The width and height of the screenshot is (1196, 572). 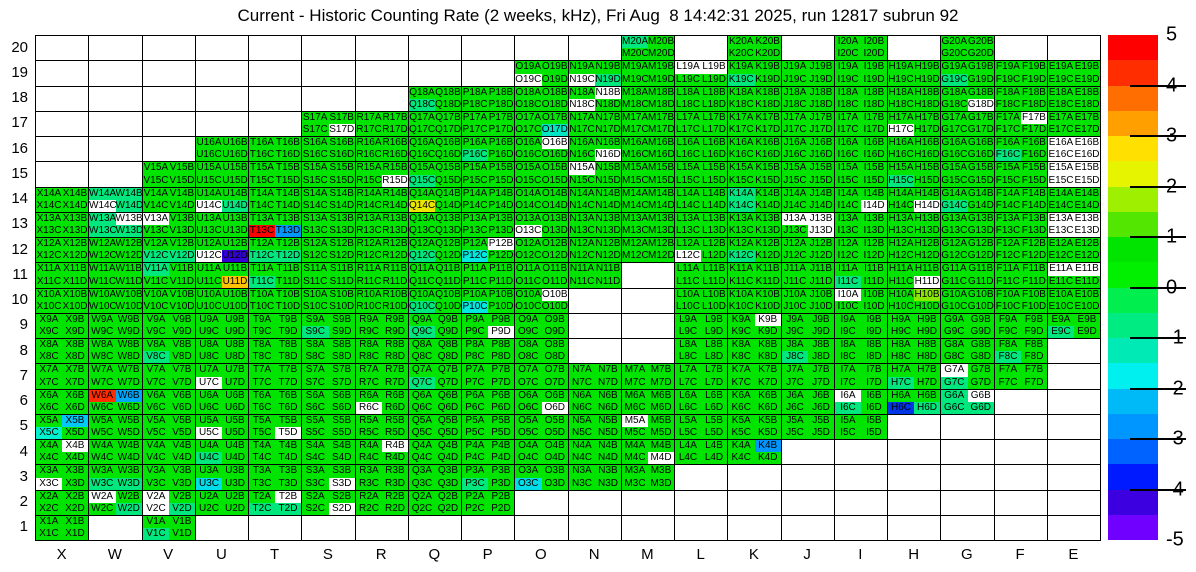 What do you see at coordinates (182, 471) in the screenshot?
I see `heatmap-cell: V3B` at bounding box center [182, 471].